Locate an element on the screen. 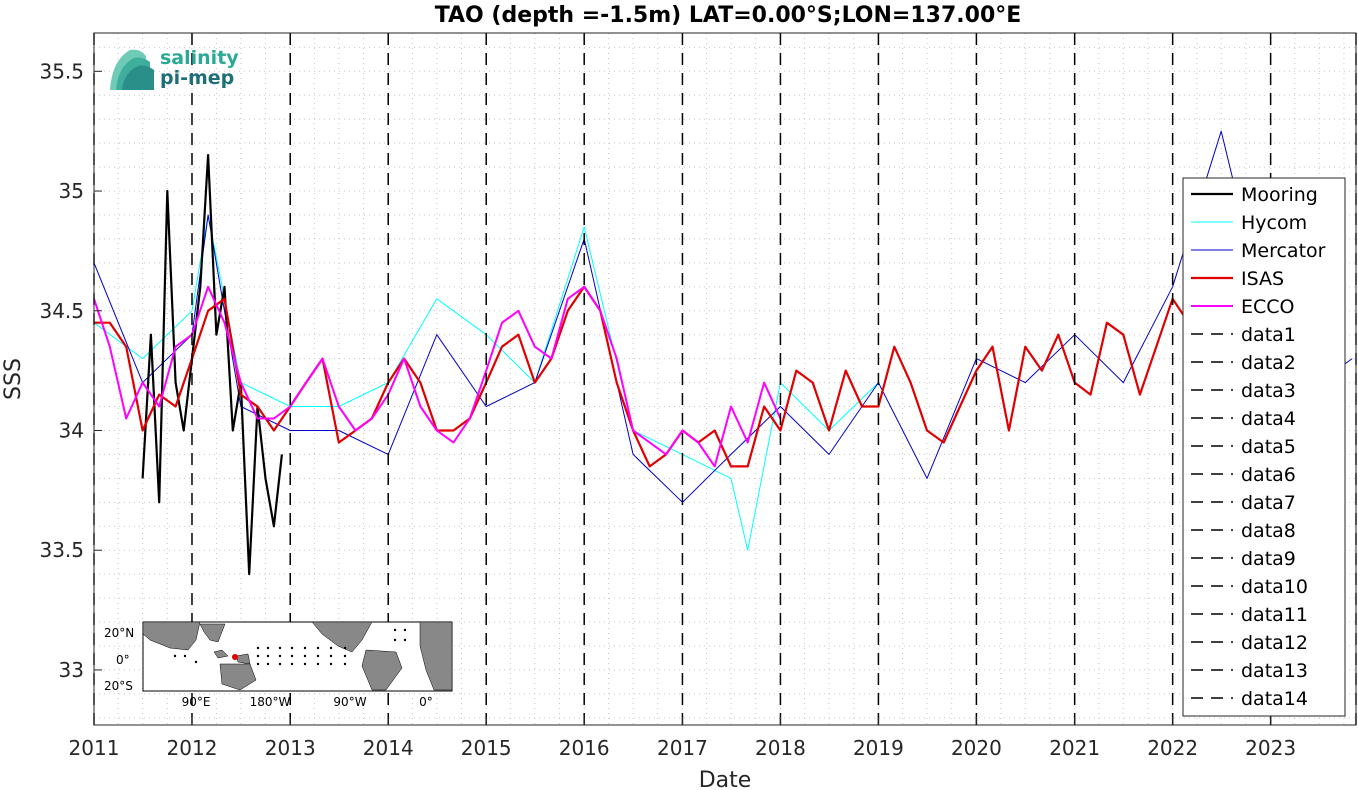 The width and height of the screenshot is (1358, 790). x-tick-label: 2014 is located at coordinates (388, 748).